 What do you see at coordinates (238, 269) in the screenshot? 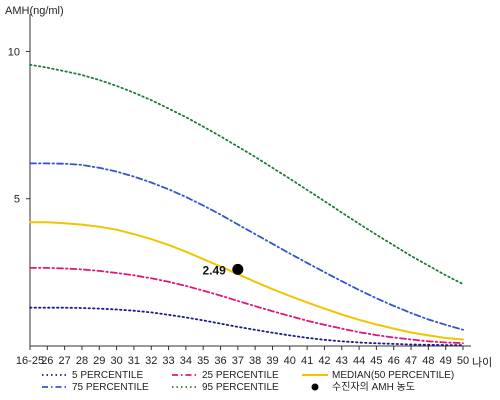
I see `patient-amh-point` at bounding box center [238, 269].